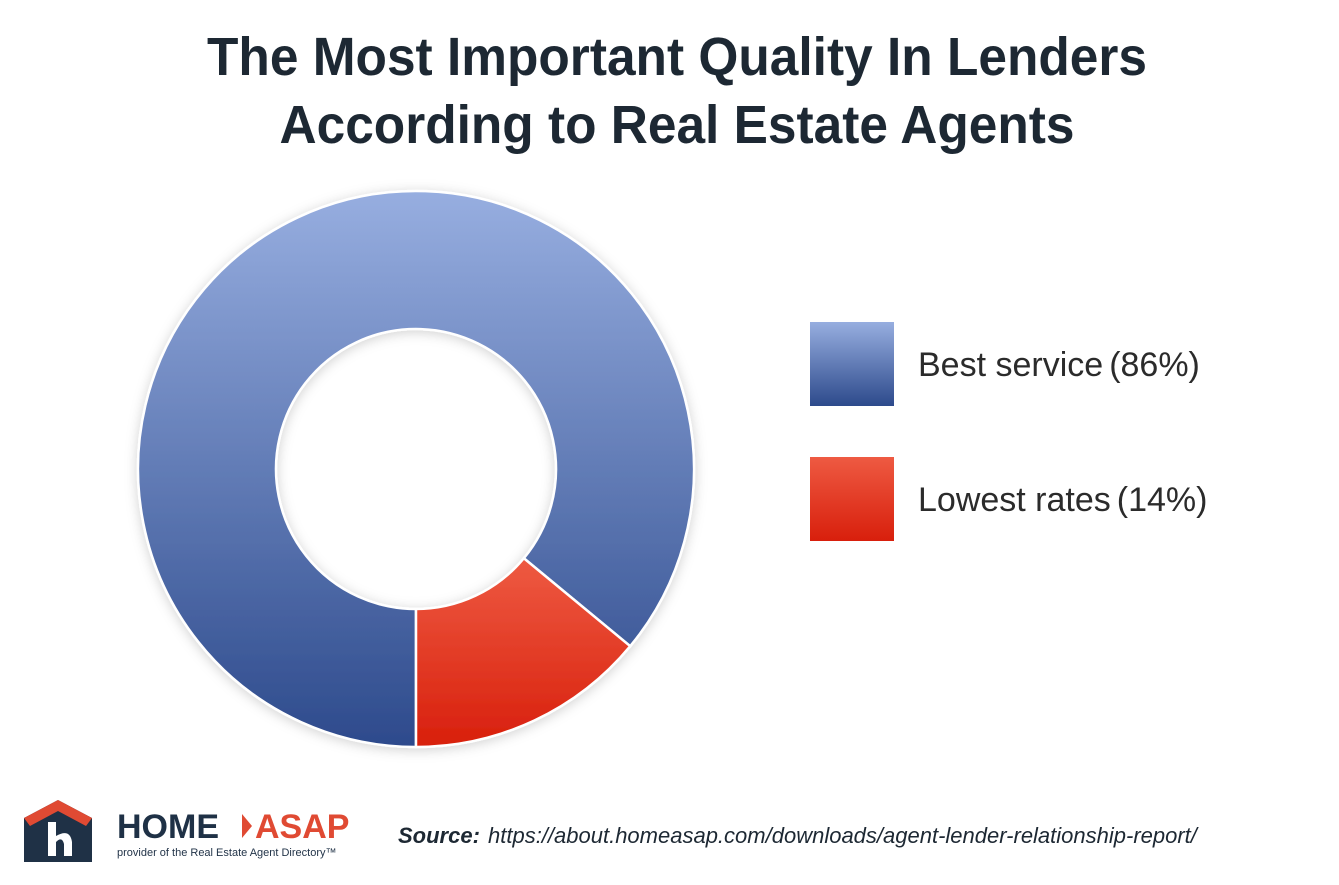 This screenshot has width=1339, height=885. I want to click on logo-h, so click(60, 839).